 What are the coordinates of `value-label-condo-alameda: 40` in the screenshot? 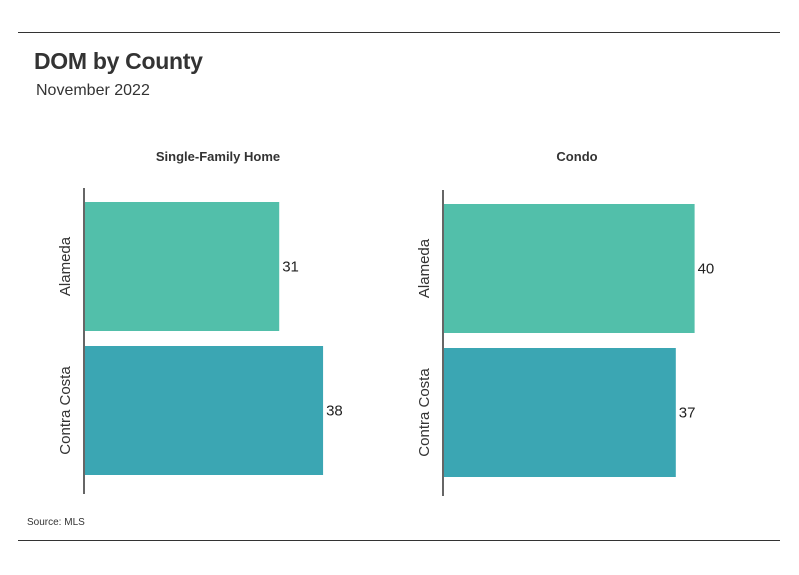 It's located at (706, 269).